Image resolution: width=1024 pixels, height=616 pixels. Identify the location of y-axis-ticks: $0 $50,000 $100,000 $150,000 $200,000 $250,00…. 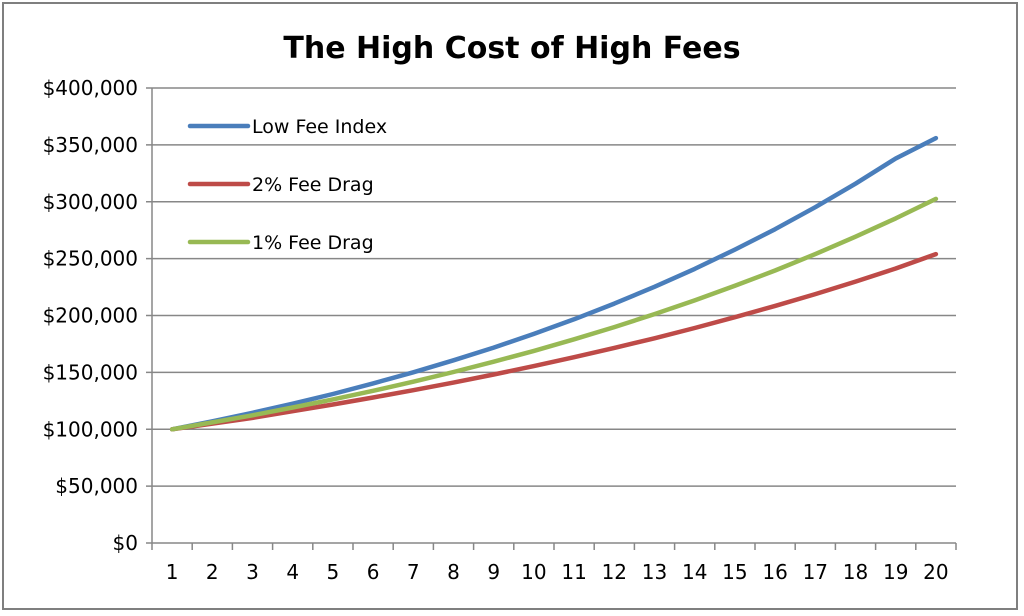
(97, 315).